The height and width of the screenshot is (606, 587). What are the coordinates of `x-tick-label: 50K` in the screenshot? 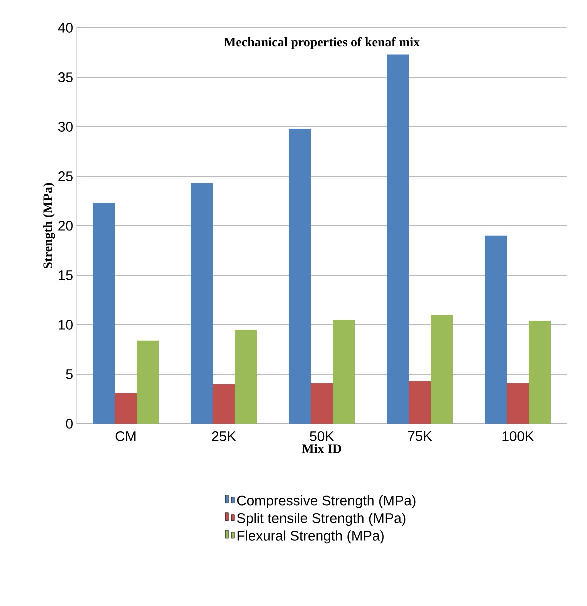 It's located at (322, 437).